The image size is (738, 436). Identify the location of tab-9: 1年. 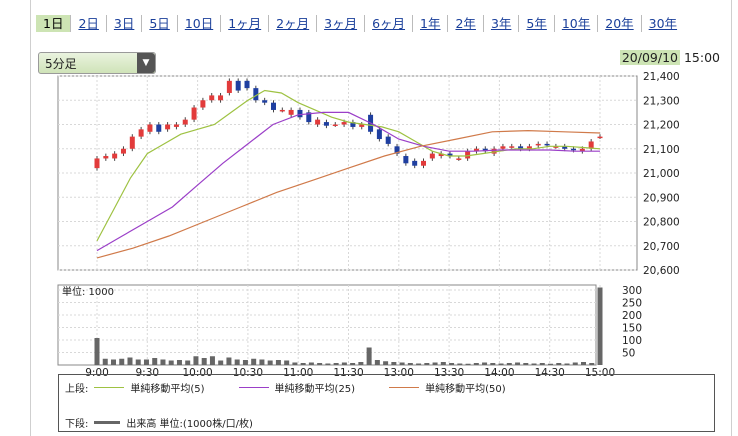
(431, 23).